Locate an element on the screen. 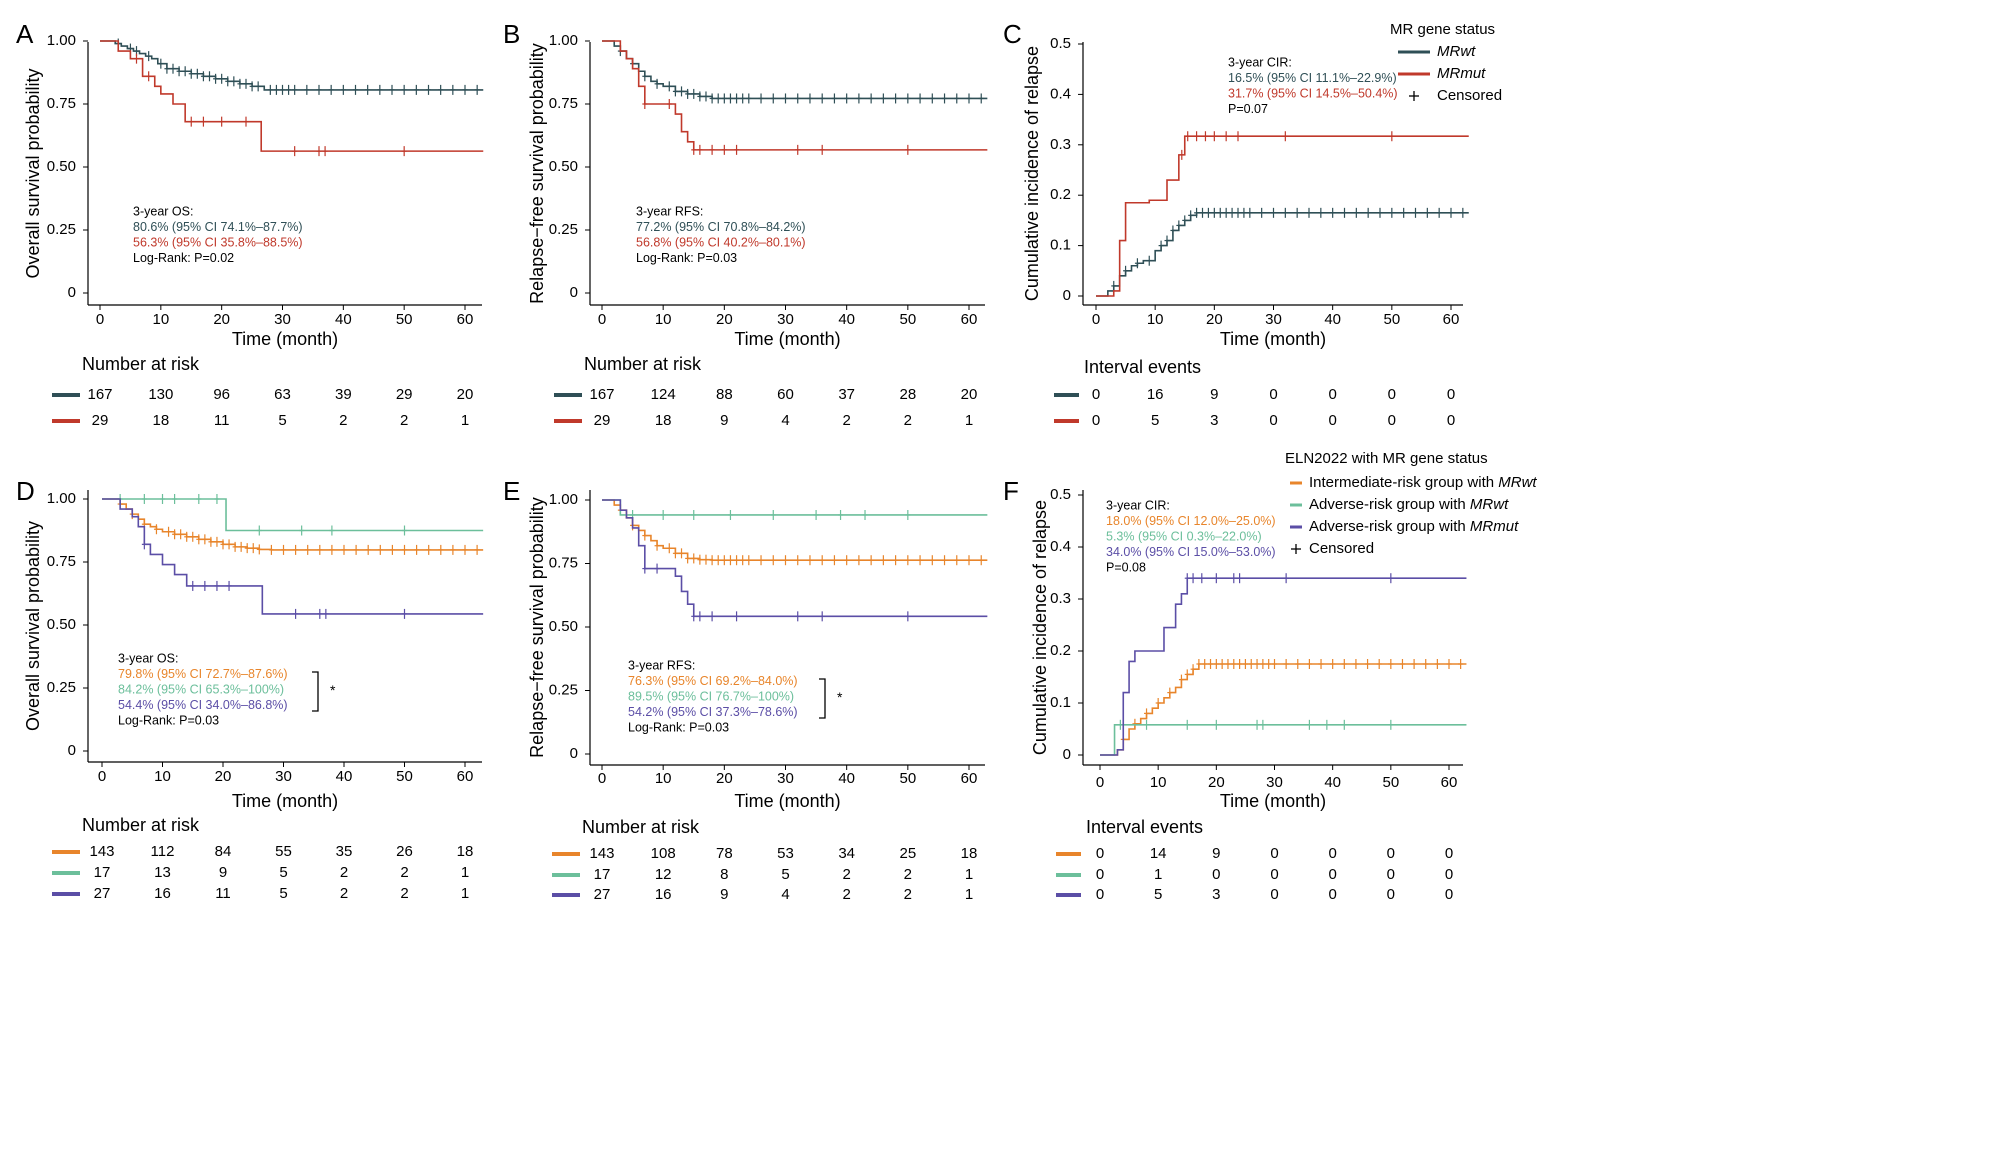  risk-value: 143 is located at coordinates (601, 853).